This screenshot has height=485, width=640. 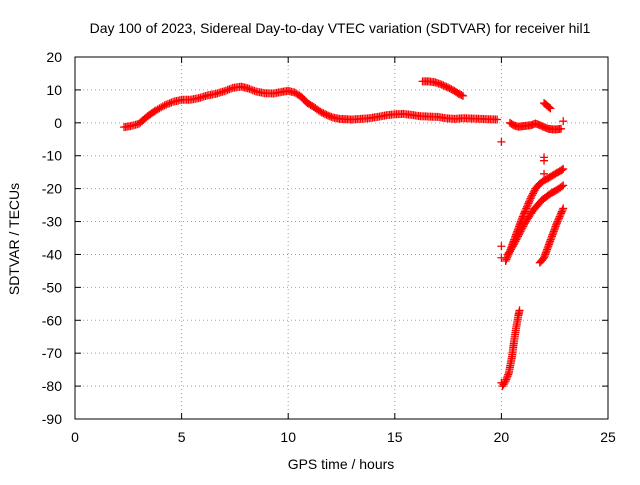 What do you see at coordinates (58, 123) in the screenshot?
I see `y-tick-label: 0` at bounding box center [58, 123].